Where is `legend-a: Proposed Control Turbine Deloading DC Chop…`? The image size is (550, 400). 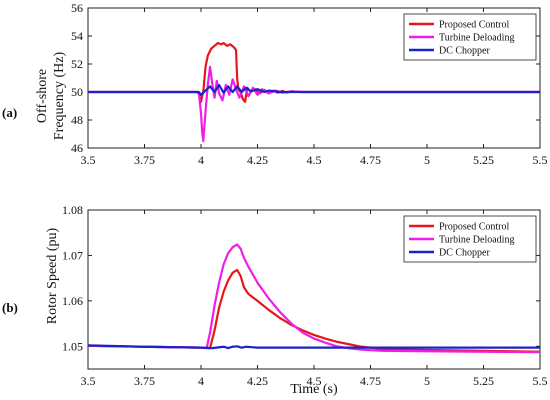
legend-a: Proposed Control Turbine Deloading DC Chop… is located at coordinates (470, 37).